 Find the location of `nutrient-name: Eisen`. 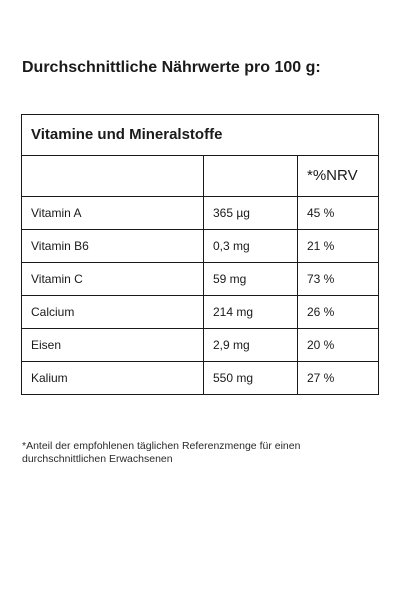

nutrient-name: Eisen is located at coordinates (112, 345).